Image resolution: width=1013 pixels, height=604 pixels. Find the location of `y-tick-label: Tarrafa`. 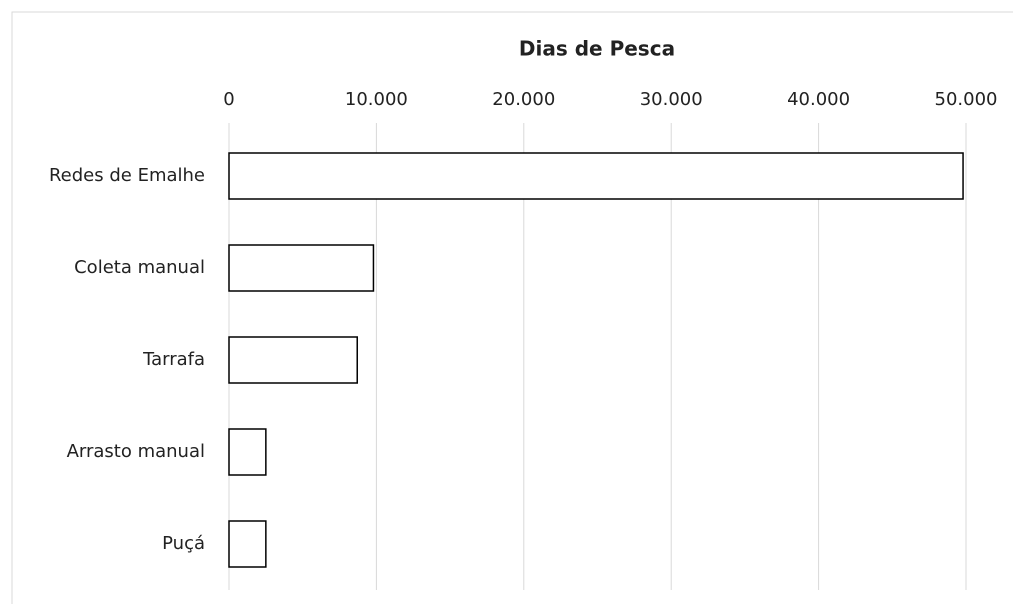

y-tick-label: Tarrafa is located at coordinates (173, 359).